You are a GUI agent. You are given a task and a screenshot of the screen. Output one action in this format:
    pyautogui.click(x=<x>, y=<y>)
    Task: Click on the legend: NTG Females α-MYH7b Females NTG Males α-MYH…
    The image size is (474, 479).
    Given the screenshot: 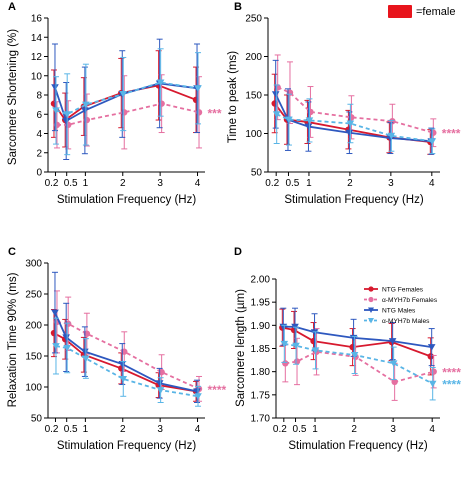 What is the action you would take?
    pyautogui.click(x=401, y=305)
    